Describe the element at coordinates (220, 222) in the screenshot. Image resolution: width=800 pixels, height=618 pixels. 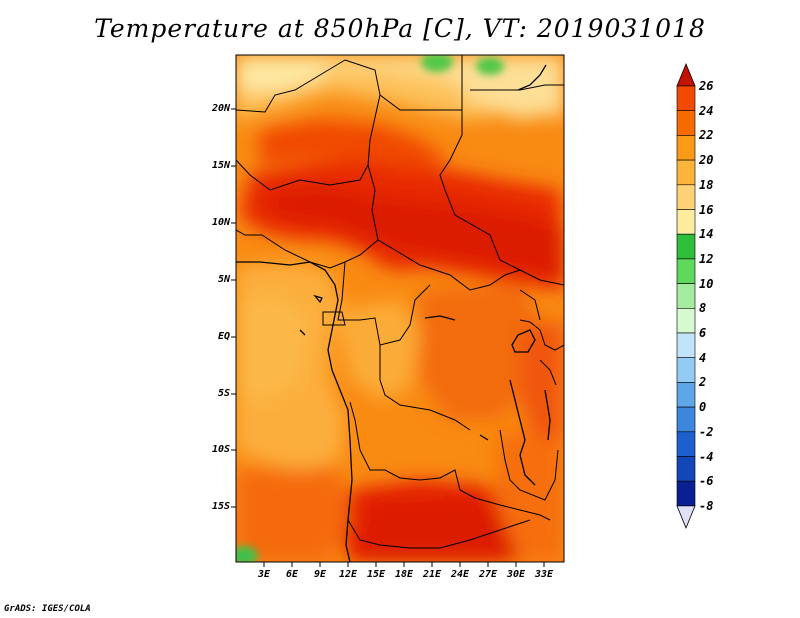
I see `lat-label-10n: 10N` at that location.